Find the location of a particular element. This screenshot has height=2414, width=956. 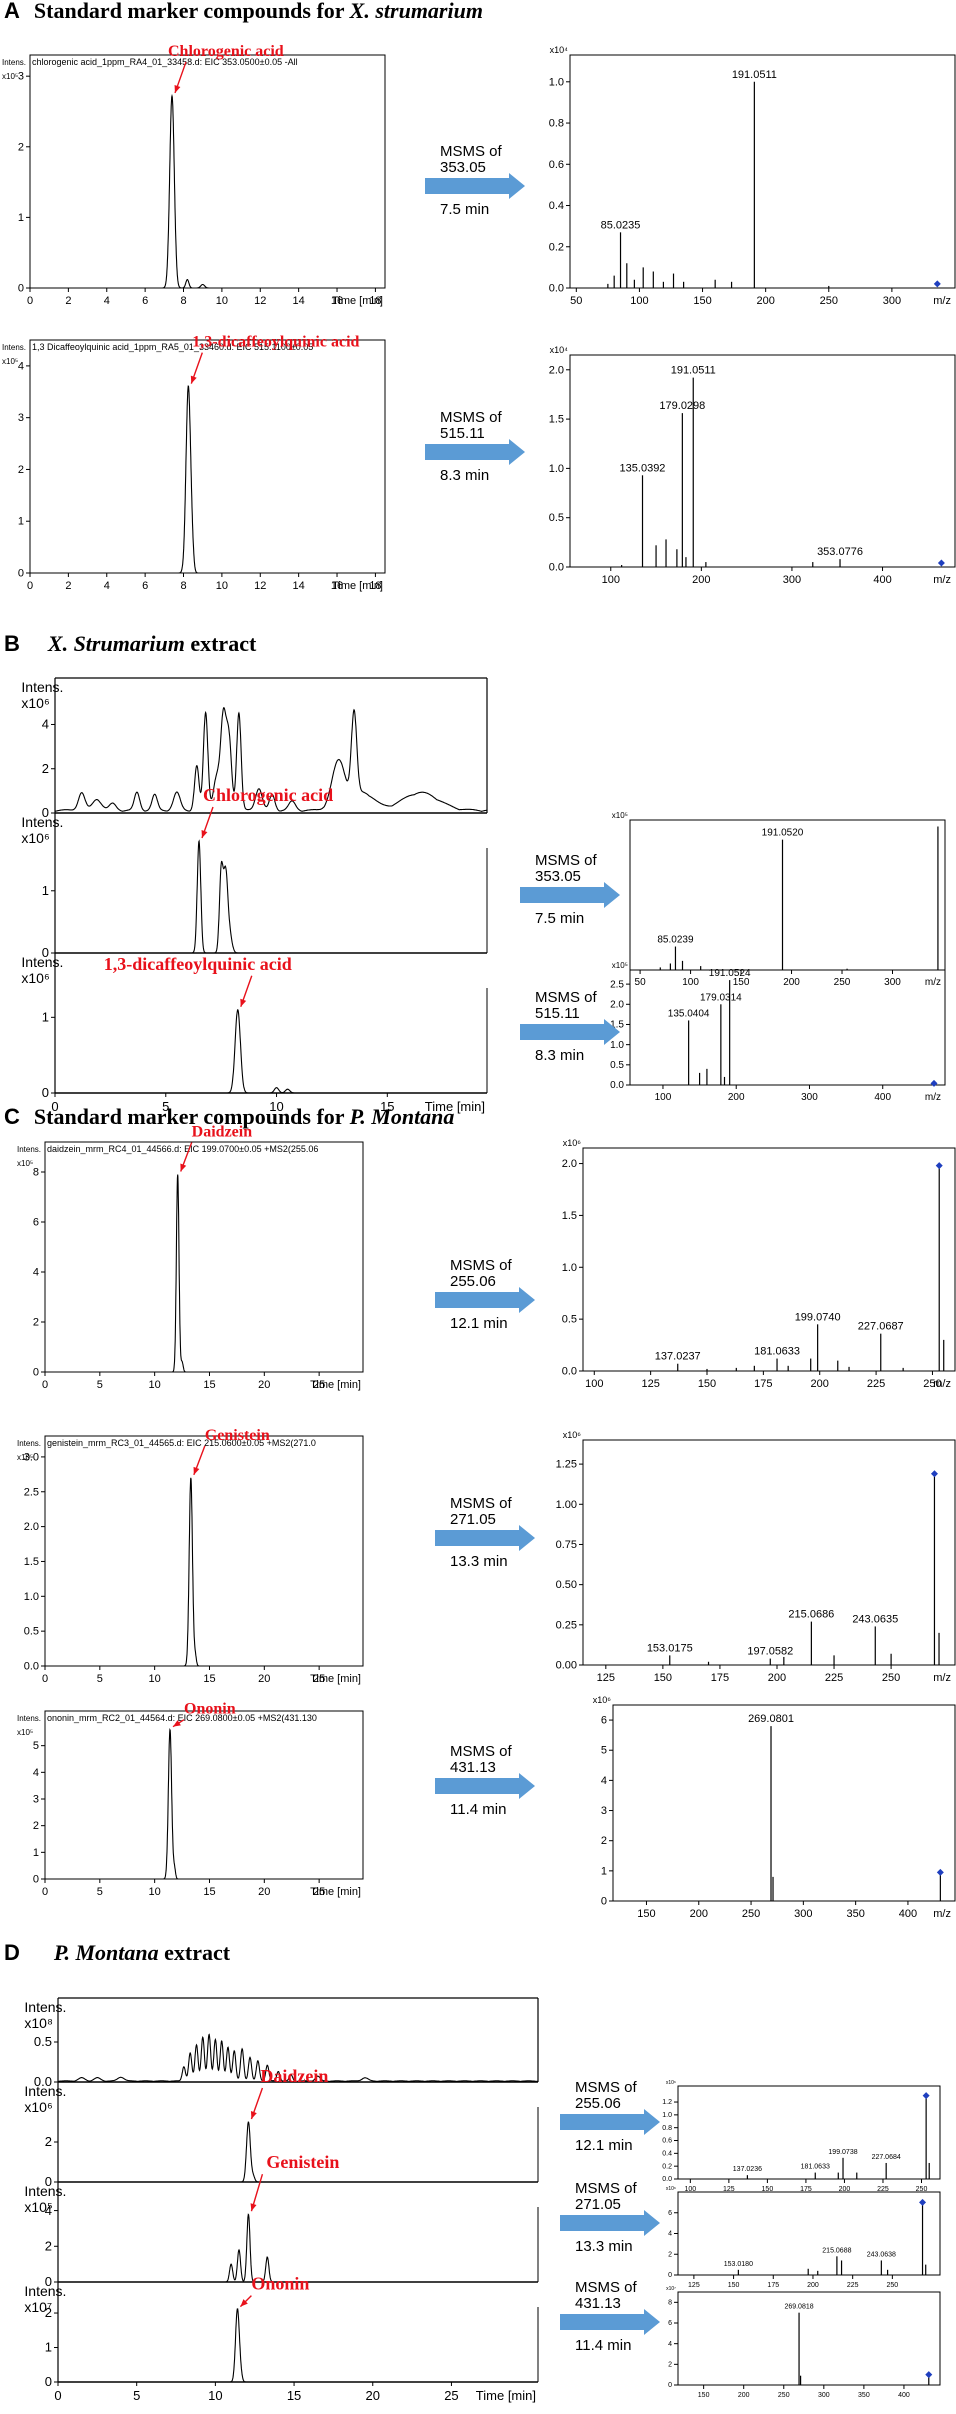

spectrum-frame is located at coordinates (762, 171).